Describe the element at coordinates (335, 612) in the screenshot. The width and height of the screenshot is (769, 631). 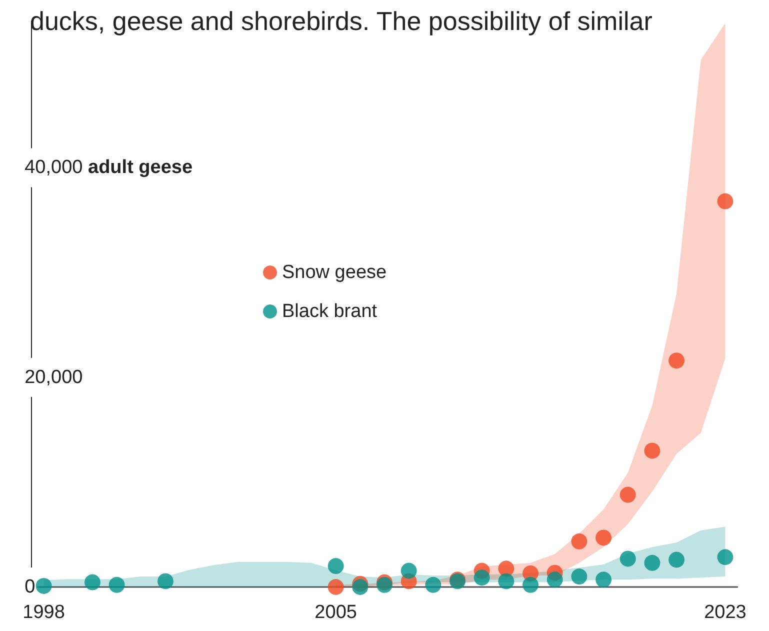
I see `x-tick-label: 2005` at that location.